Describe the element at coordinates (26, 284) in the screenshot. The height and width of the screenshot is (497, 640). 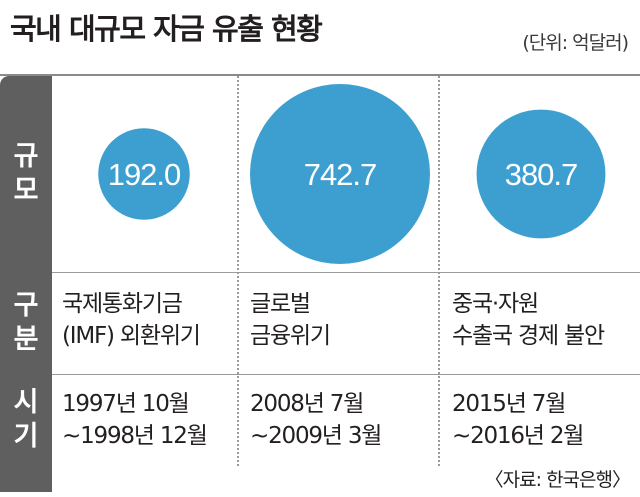
I see `row-header-bar` at that location.